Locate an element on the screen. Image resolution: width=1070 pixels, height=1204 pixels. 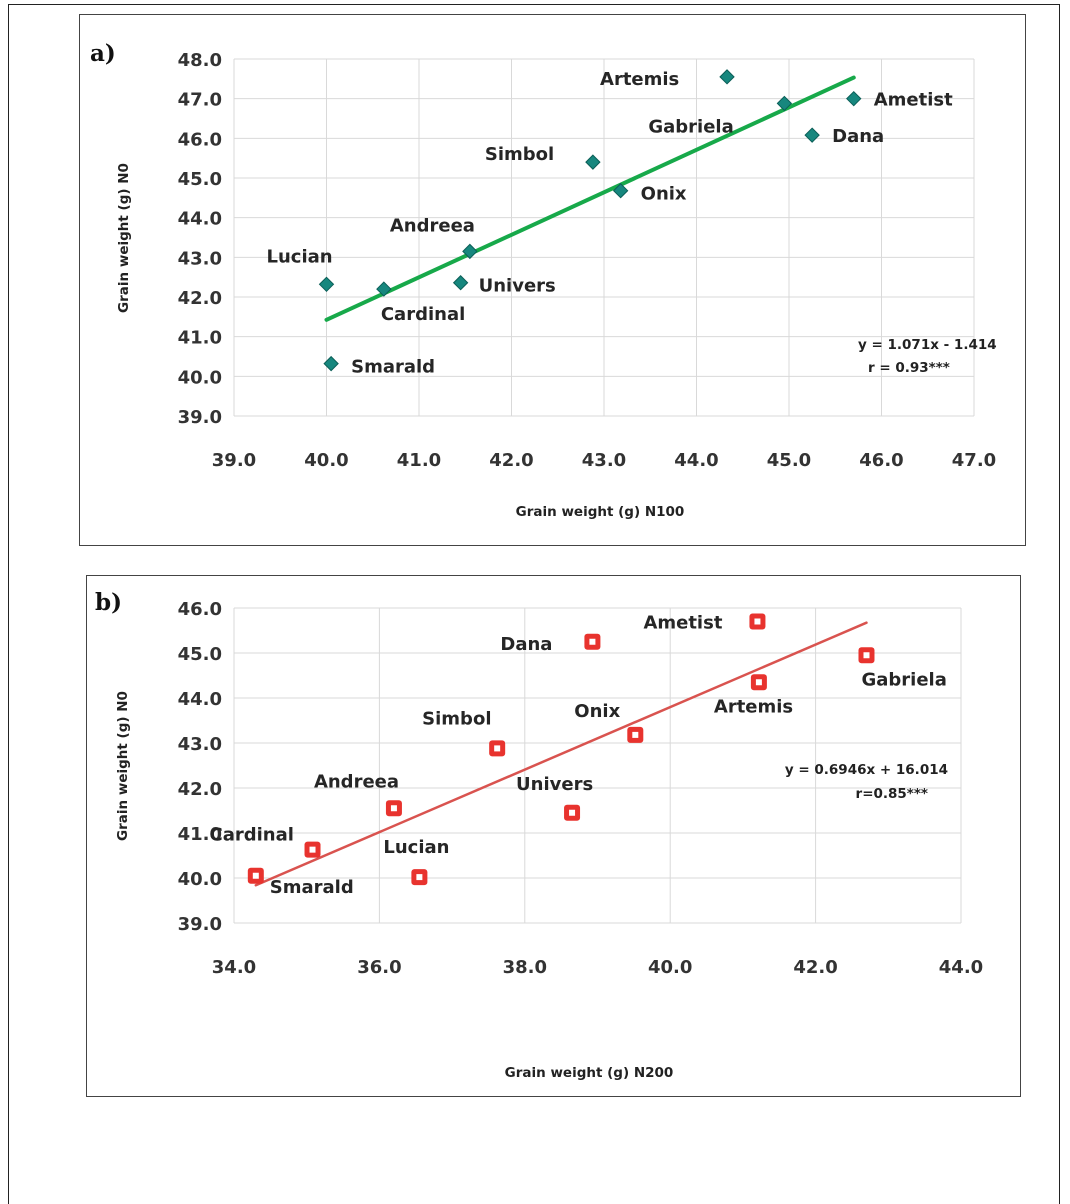
x-tick-label: 41.0 is located at coordinates (419, 460).